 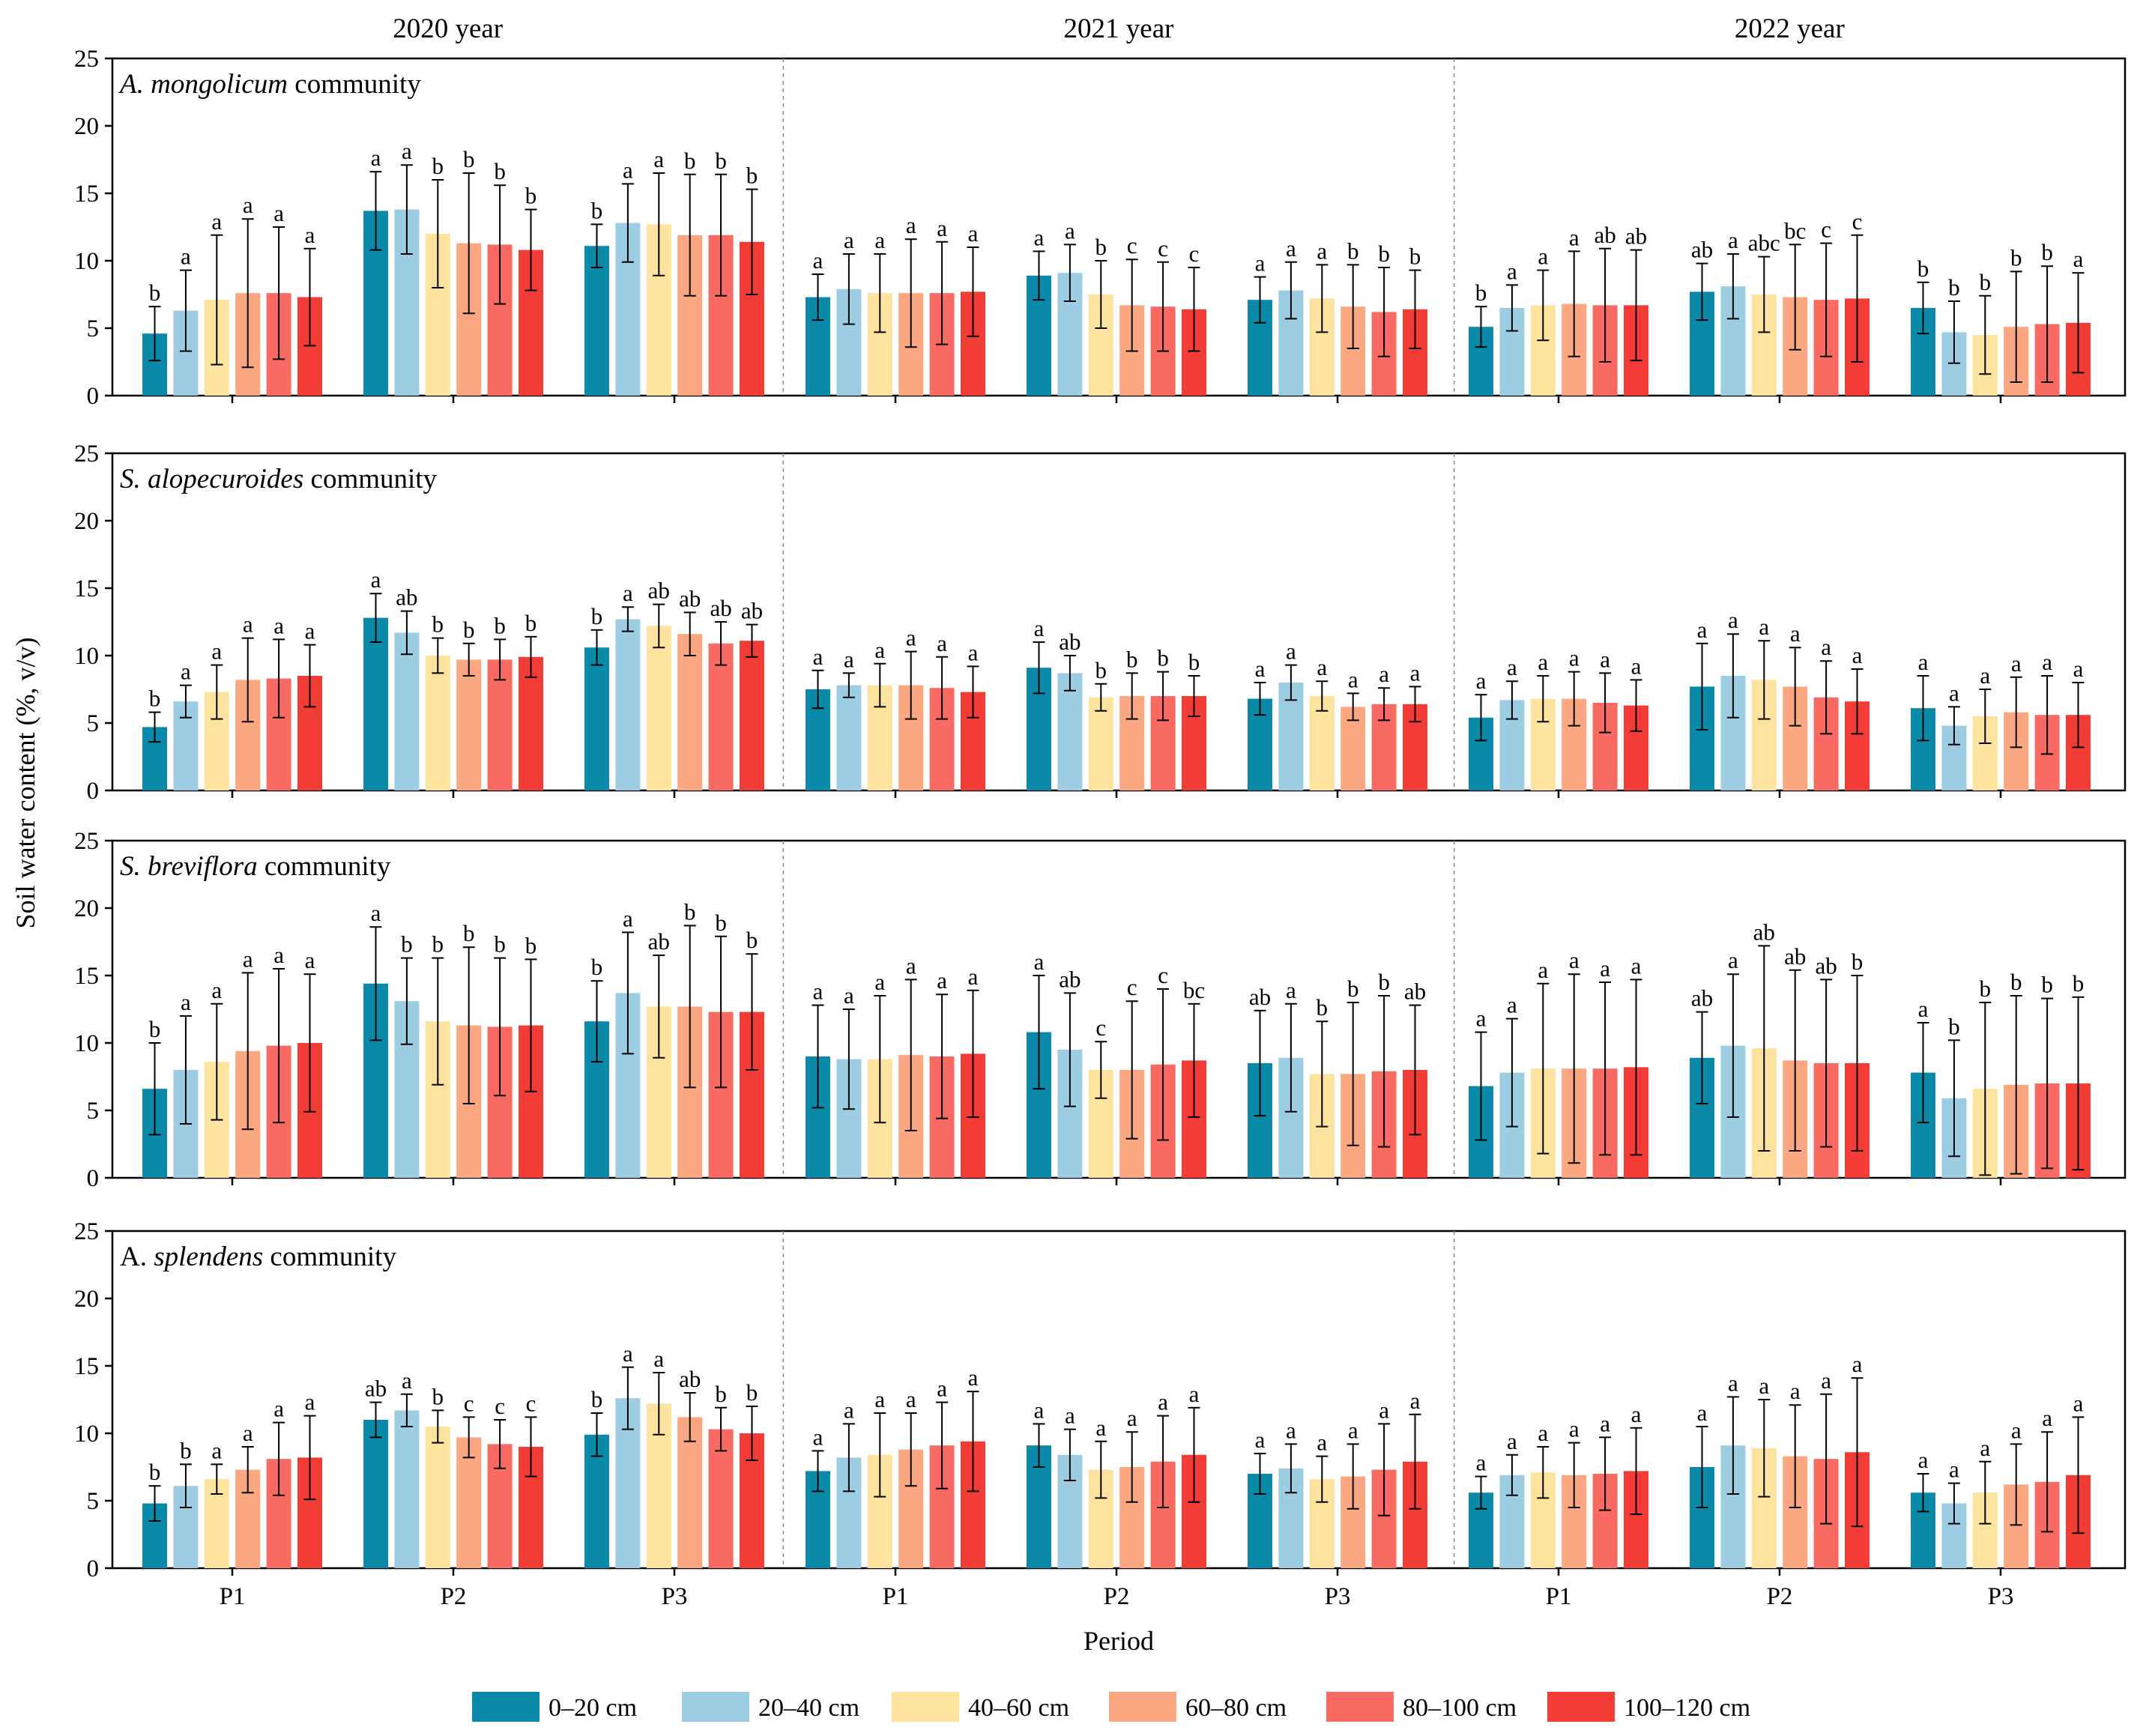 What do you see at coordinates (255, 866) in the screenshot?
I see `panel-title: S. breviflora community` at bounding box center [255, 866].